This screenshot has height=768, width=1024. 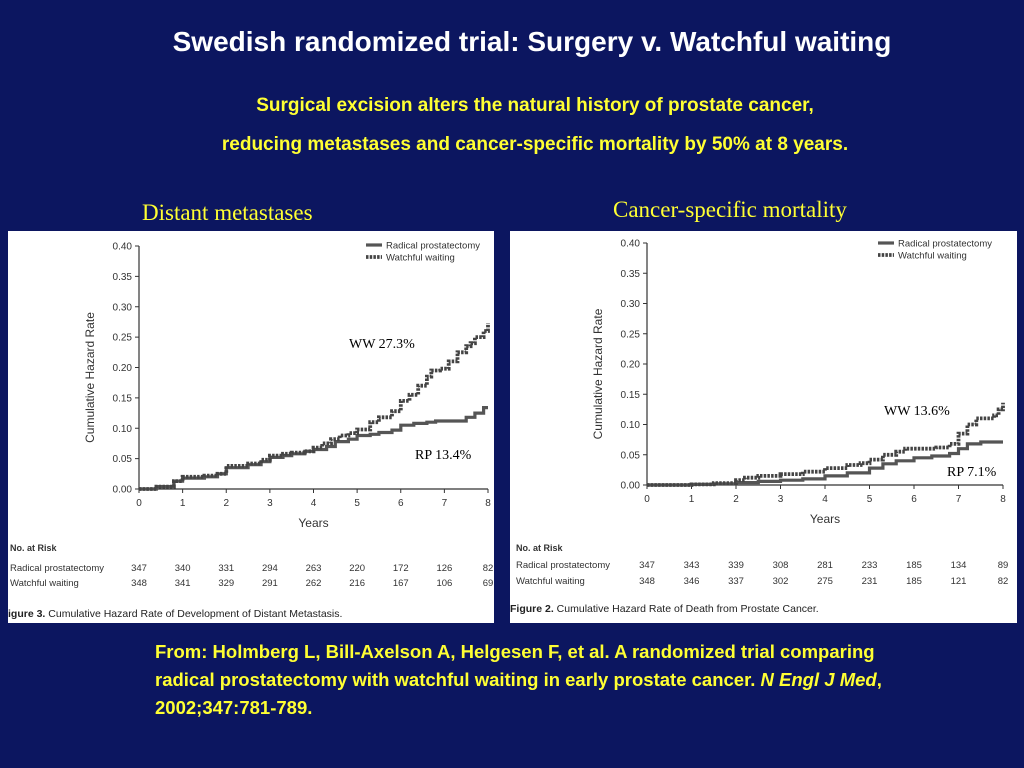 I want to click on series-line-radical-prostatectomy, so click(x=313, y=448).